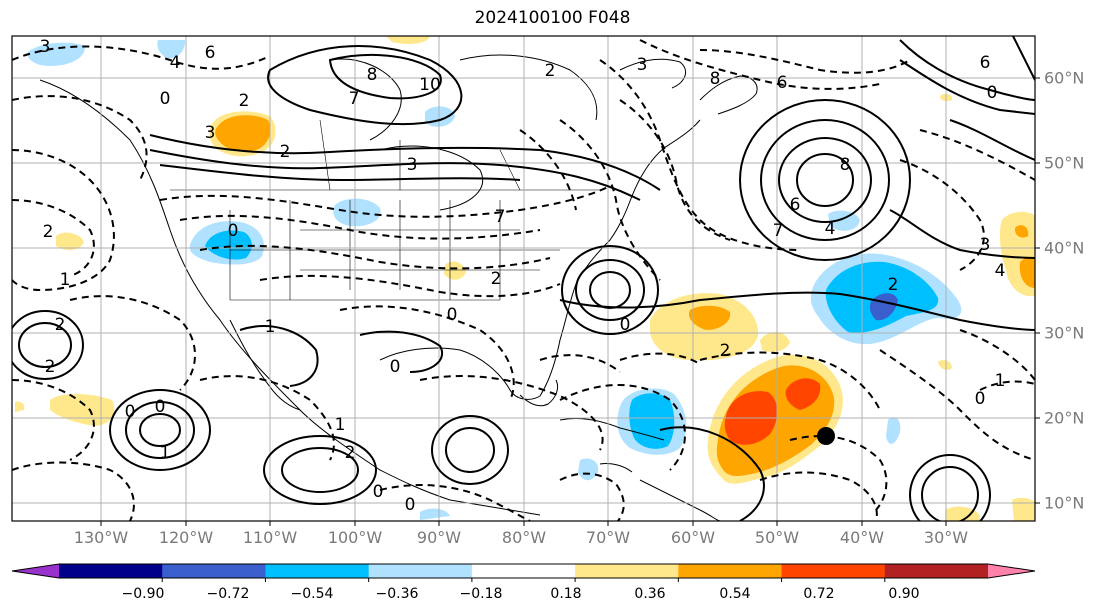  What do you see at coordinates (552, 18) in the screenshot?
I see `map-title: 2024100100 F048` at bounding box center [552, 18].